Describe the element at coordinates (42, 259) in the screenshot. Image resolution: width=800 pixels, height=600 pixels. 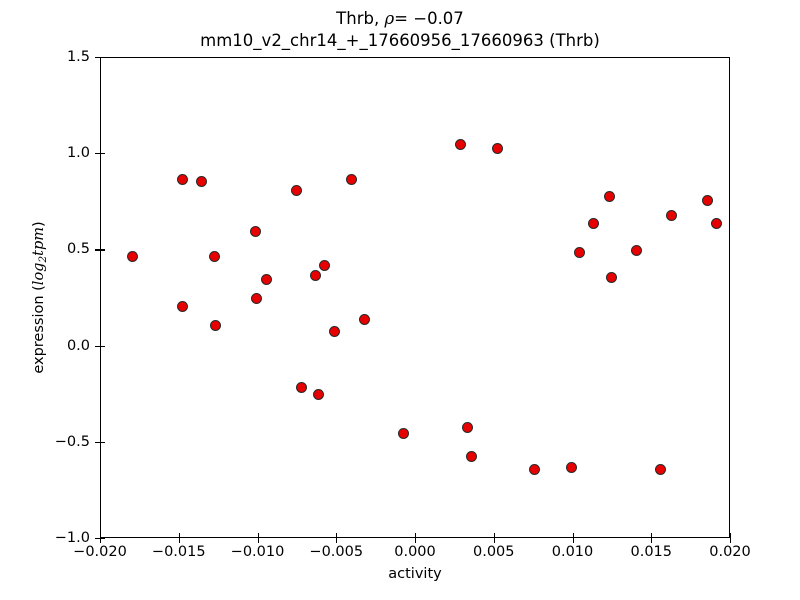
I see `ylabel-math-sub: 2` at that location.